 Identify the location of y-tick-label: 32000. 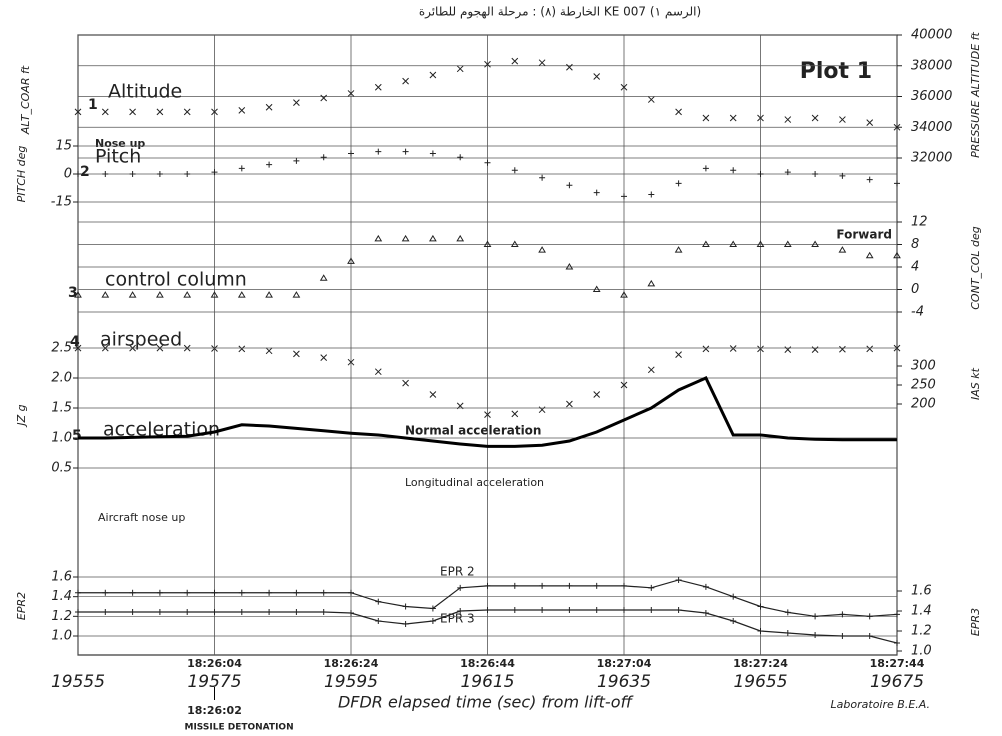
(931, 158).